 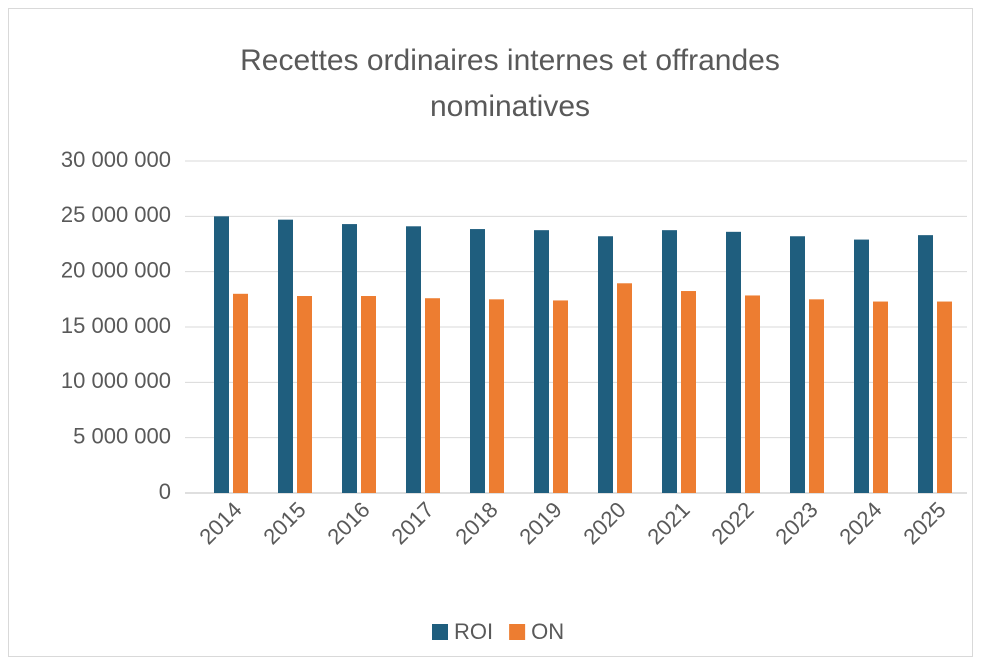 What do you see at coordinates (116, 159) in the screenshot?
I see `y-tick-label: 30 000 000` at bounding box center [116, 159].